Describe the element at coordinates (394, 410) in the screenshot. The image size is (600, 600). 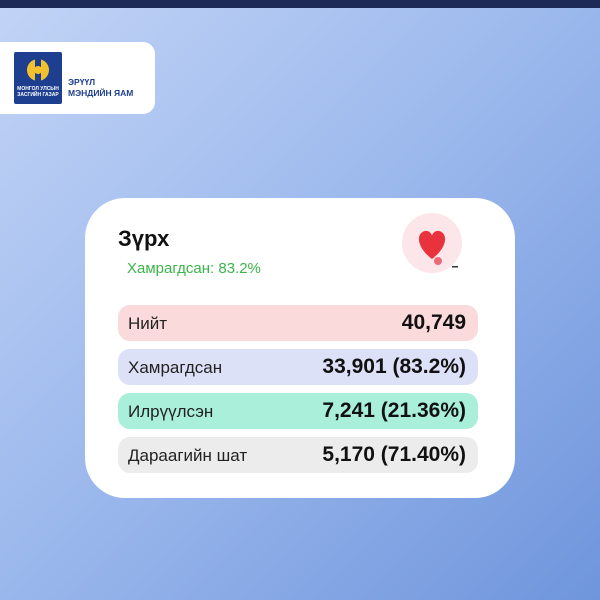
I see `row-value: 7,241 (21.36%)` at that location.